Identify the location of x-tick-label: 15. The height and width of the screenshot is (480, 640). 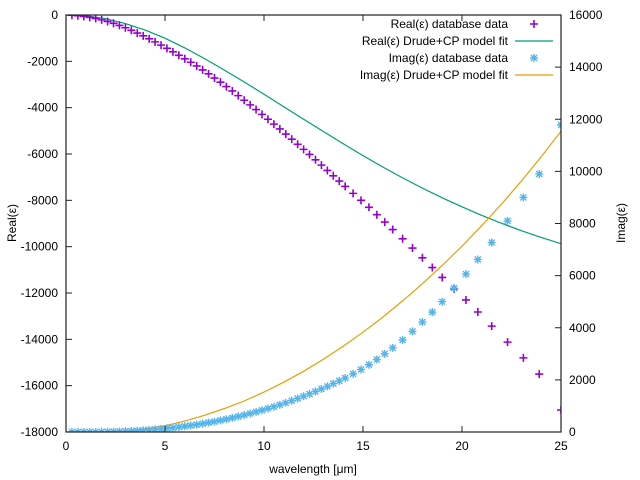
(363, 446).